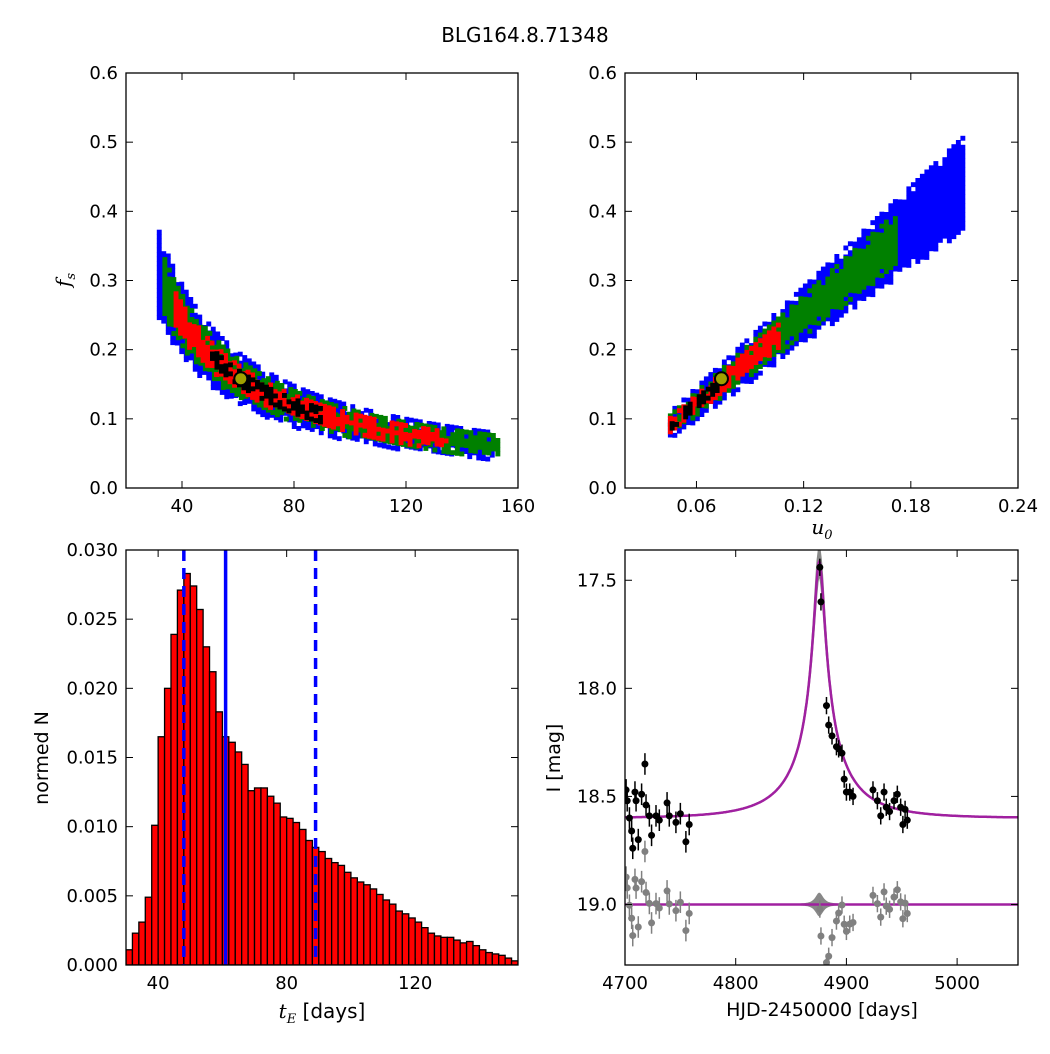 The width and height of the screenshot is (1050, 1054). What do you see at coordinates (625, 983) in the screenshot?
I see `br-xtick-label: 4700` at bounding box center [625, 983].